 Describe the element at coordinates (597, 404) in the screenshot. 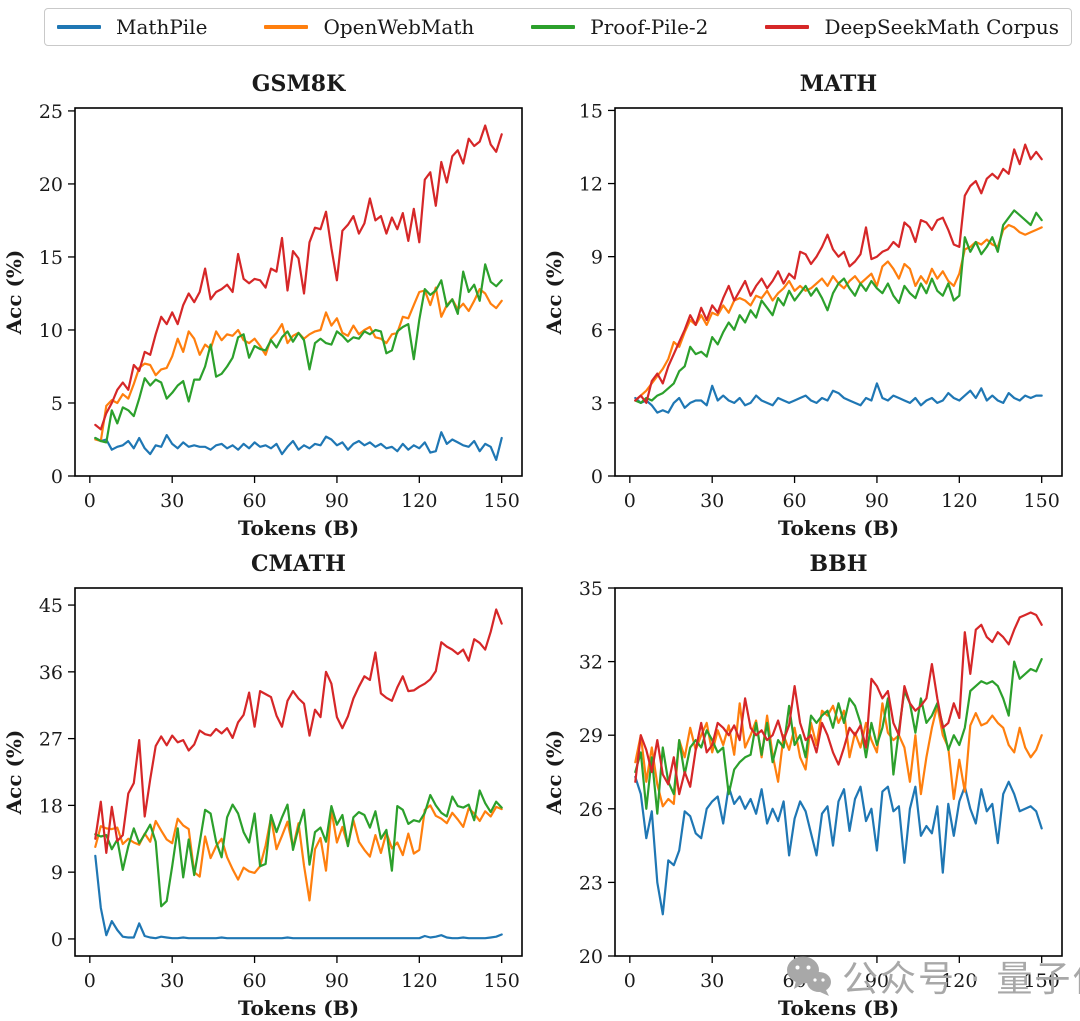

I see `svg-text: 3` at that location.